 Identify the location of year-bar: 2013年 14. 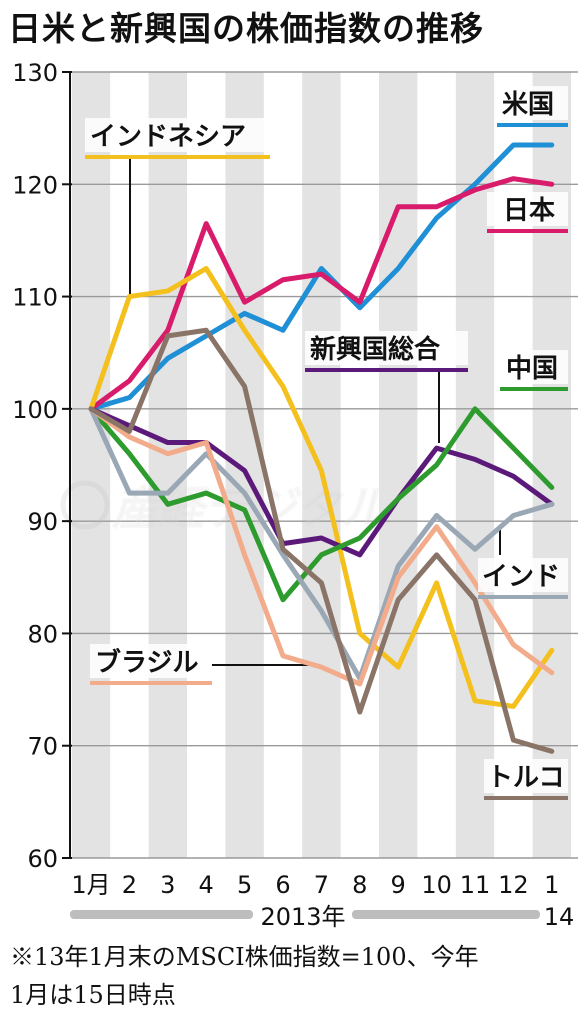
(322, 917).